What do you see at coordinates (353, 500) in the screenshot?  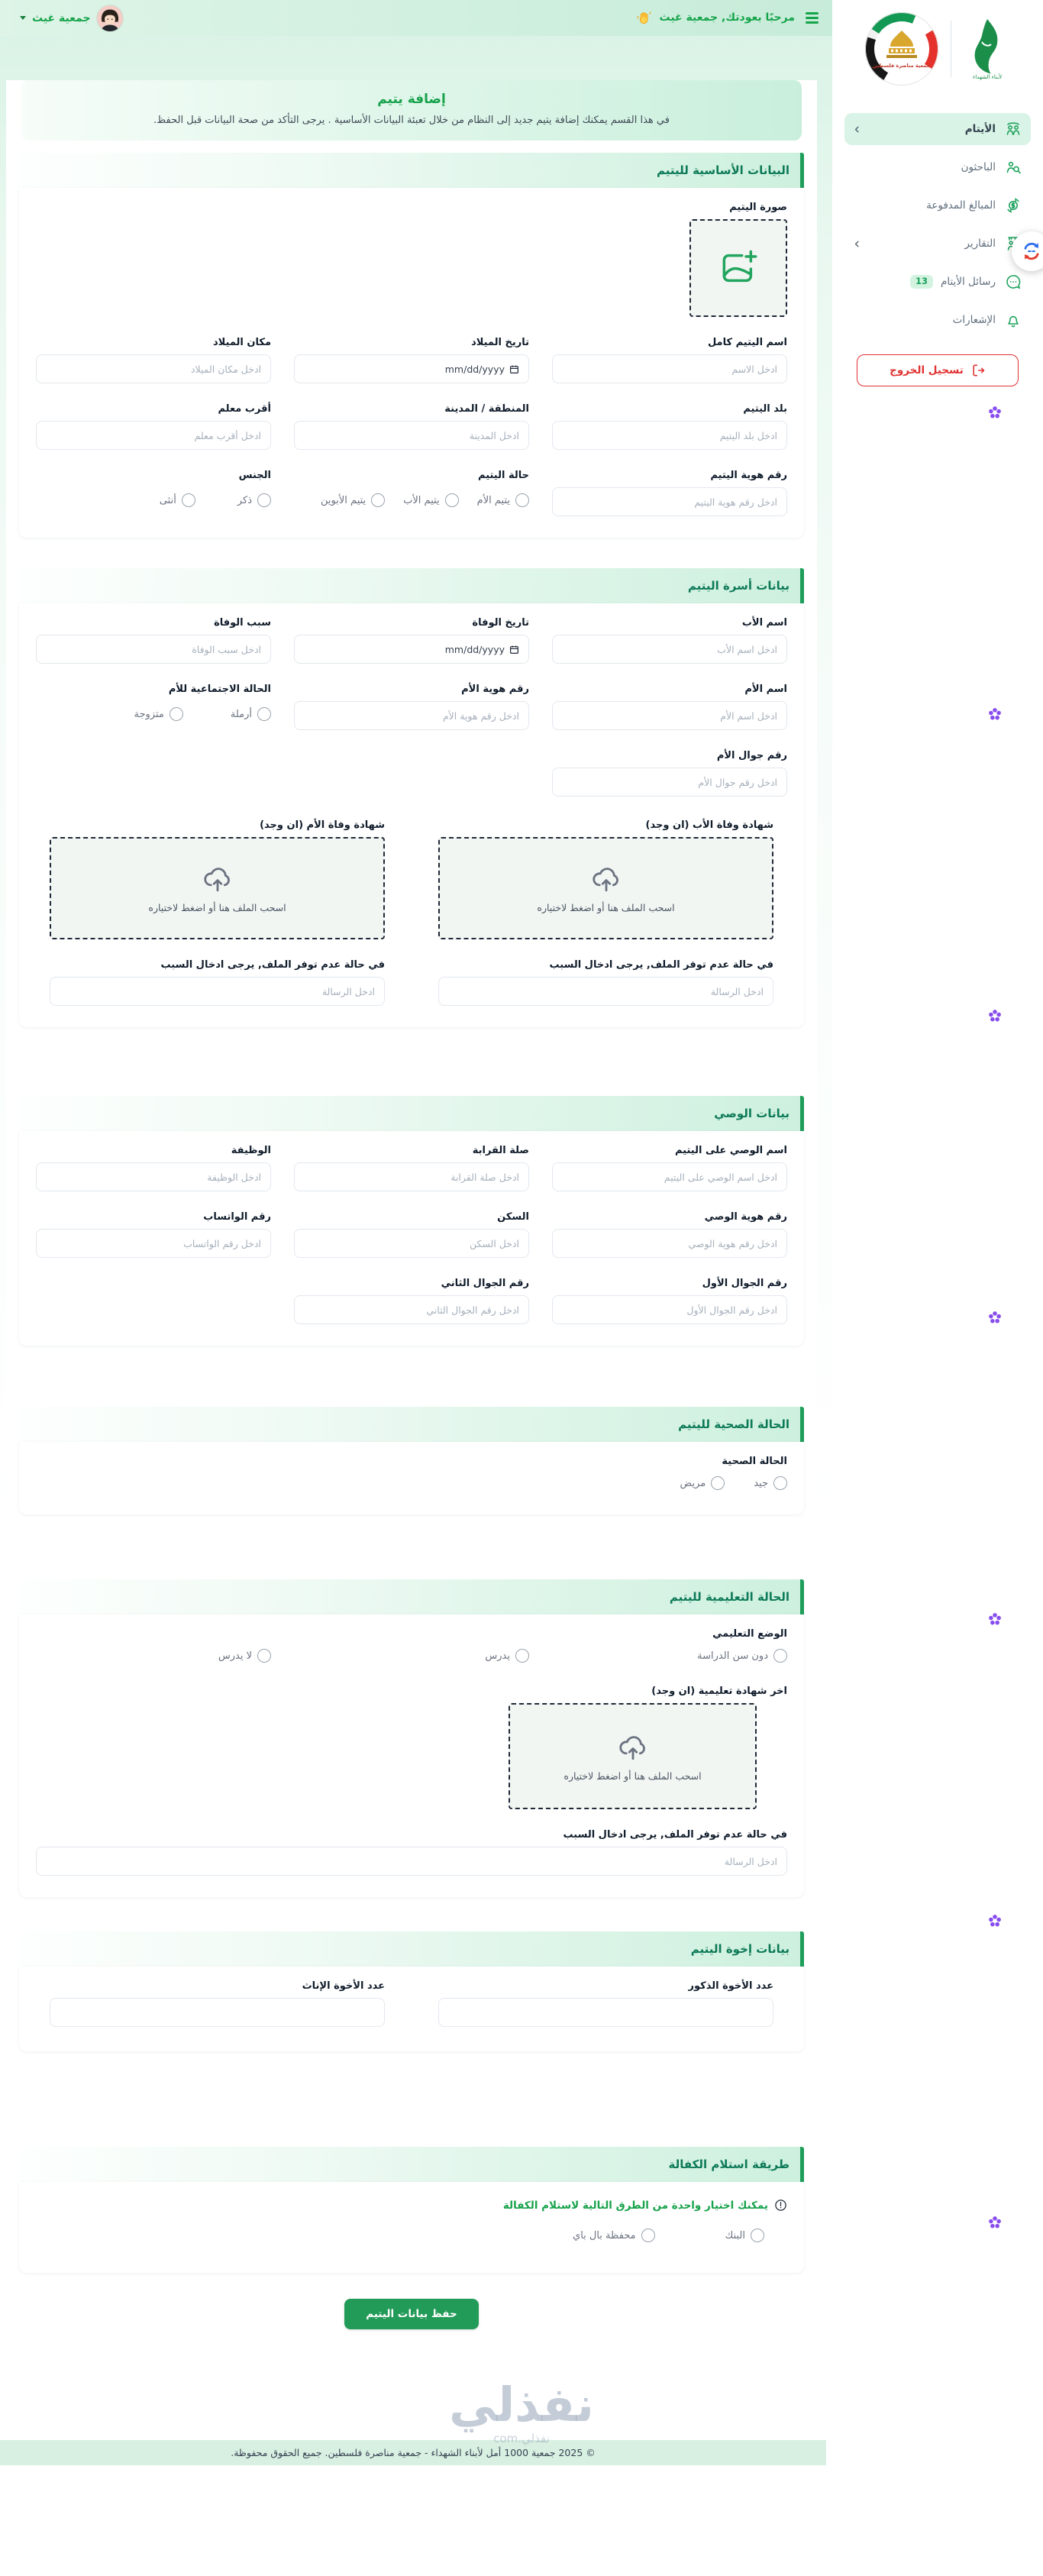 I see `radio-status-both-orphan: يتيم الأبوين` at bounding box center [353, 500].